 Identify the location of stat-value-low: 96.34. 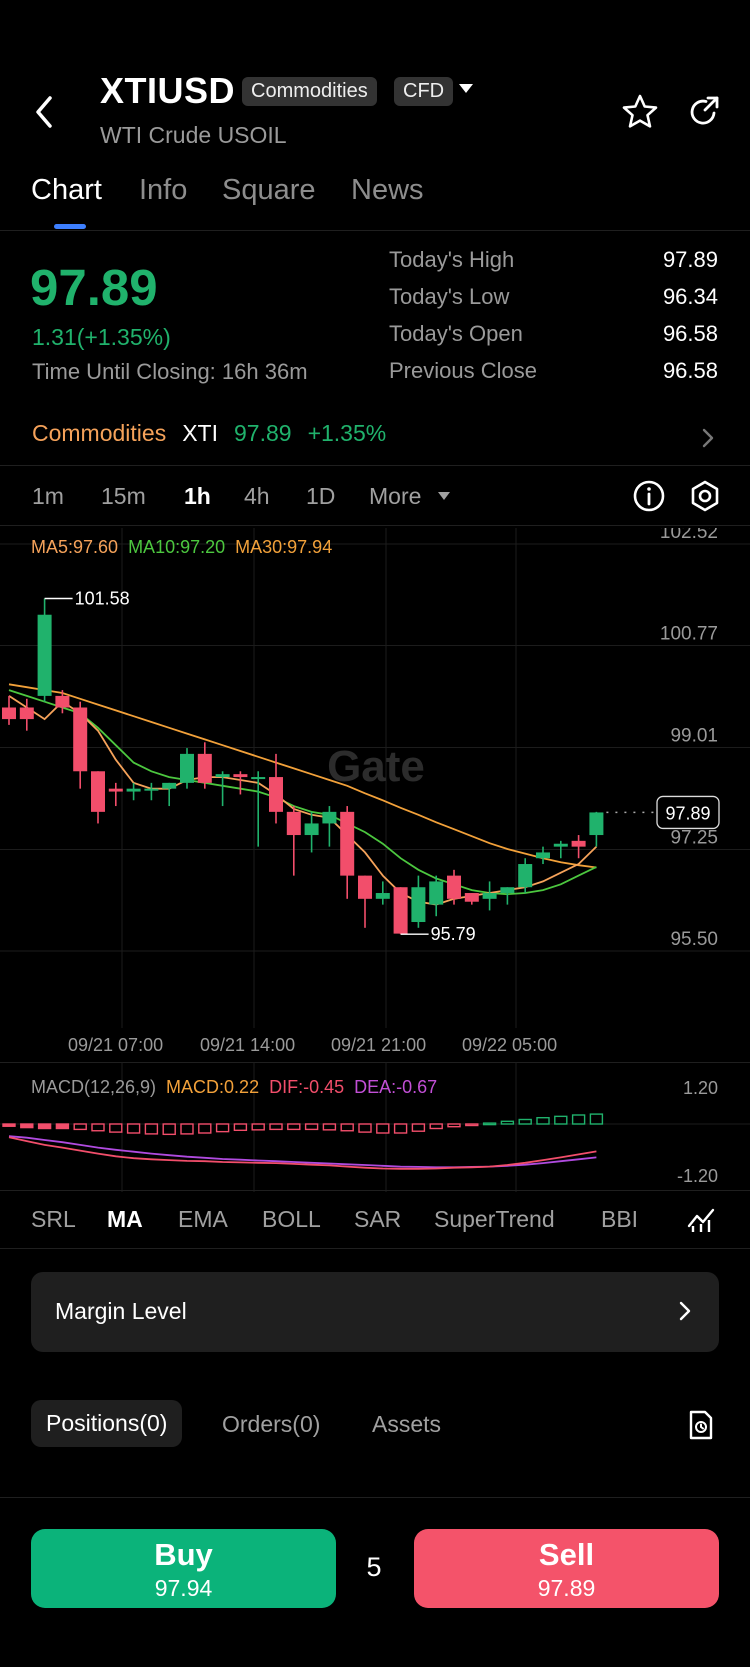
(690, 296).